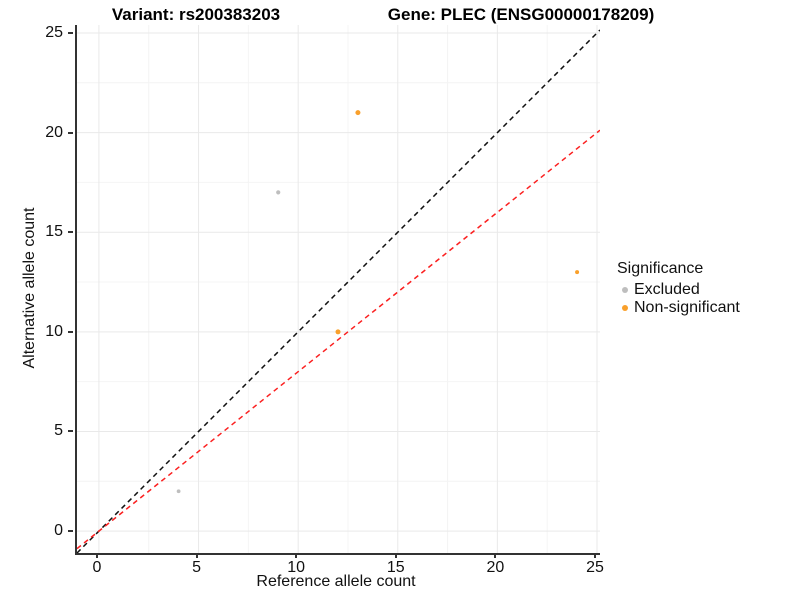 This screenshot has width=800, height=600. Describe the element at coordinates (54, 32) in the screenshot. I see `y-tick-label: 25` at that location.